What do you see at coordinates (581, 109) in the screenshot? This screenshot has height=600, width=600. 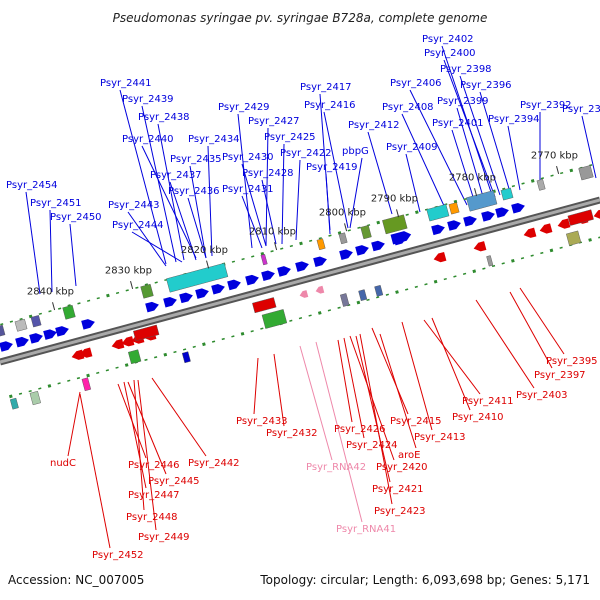 I see `gene-label-psyr-2387: Psyr_2387` at bounding box center [581, 109].